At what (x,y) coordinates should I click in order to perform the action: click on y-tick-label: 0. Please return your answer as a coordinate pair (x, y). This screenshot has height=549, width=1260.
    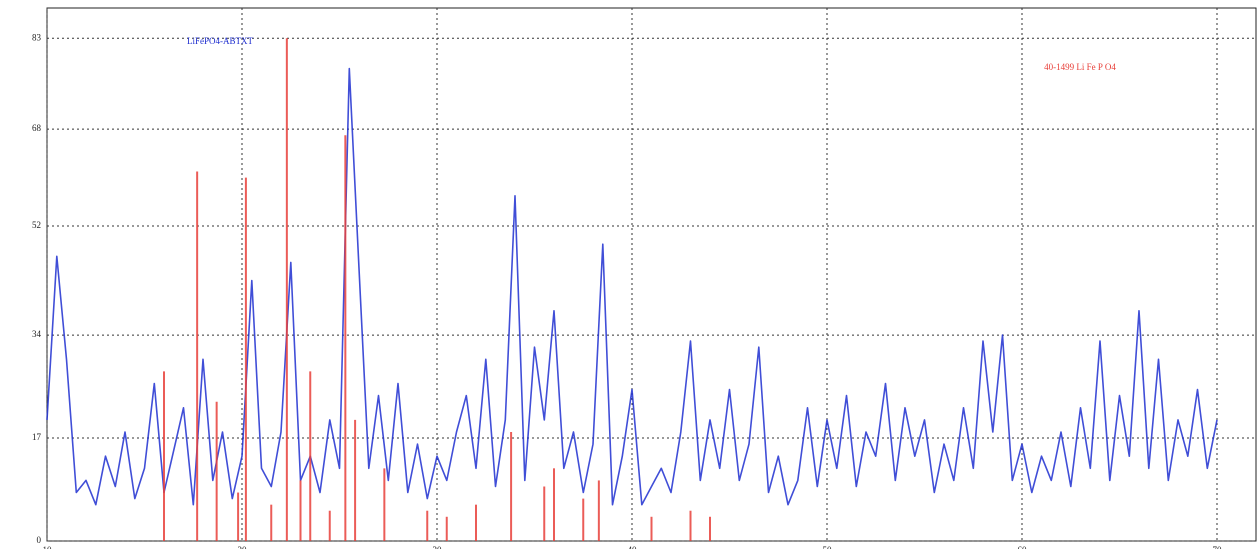
    Looking at the image, I should click on (39, 540).